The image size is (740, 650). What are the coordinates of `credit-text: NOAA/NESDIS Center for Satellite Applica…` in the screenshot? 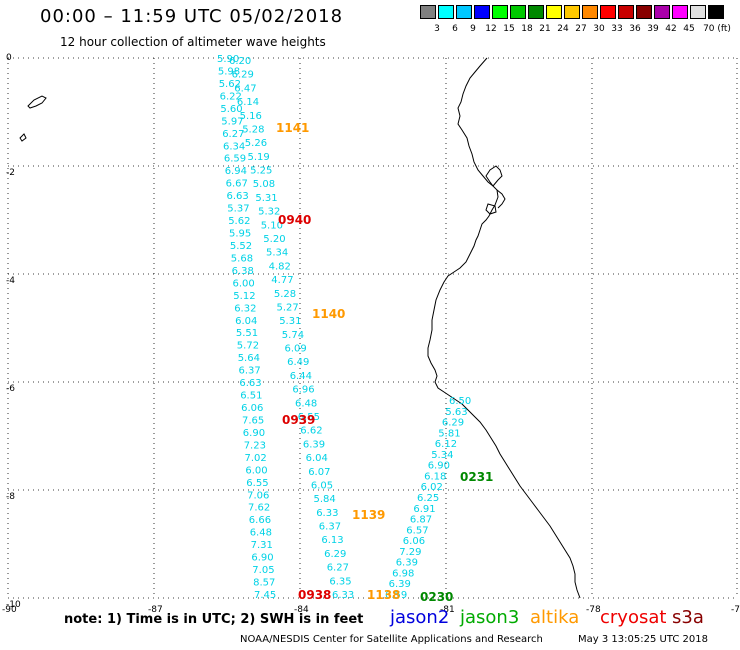 It's located at (391, 639).